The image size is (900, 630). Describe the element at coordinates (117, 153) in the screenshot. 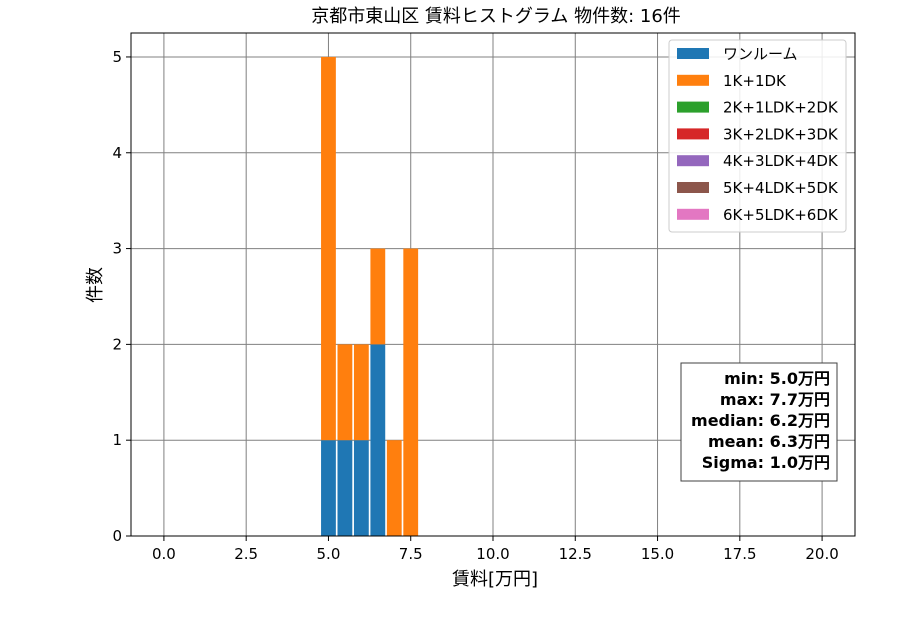

I see `y-tick-label: 4` at that location.